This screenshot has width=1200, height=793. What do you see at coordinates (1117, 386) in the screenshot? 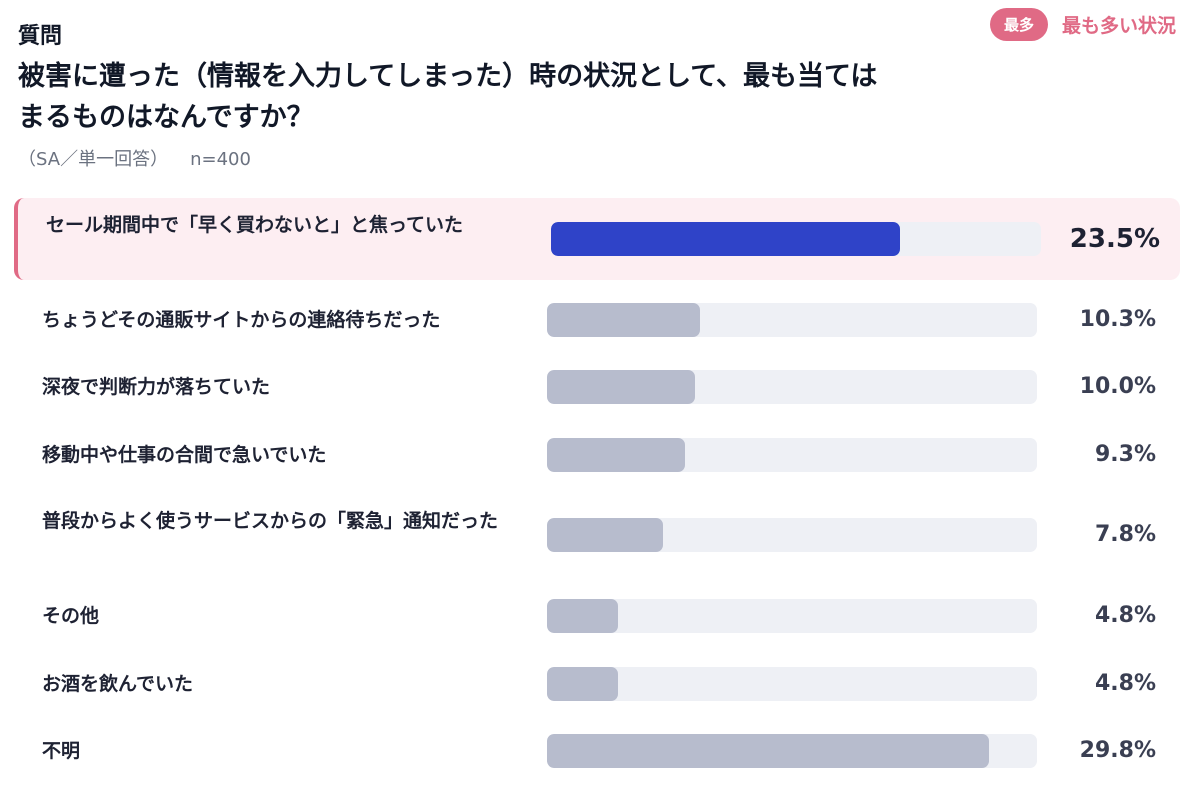
I see `value-label: 10.0%` at bounding box center [1117, 386].